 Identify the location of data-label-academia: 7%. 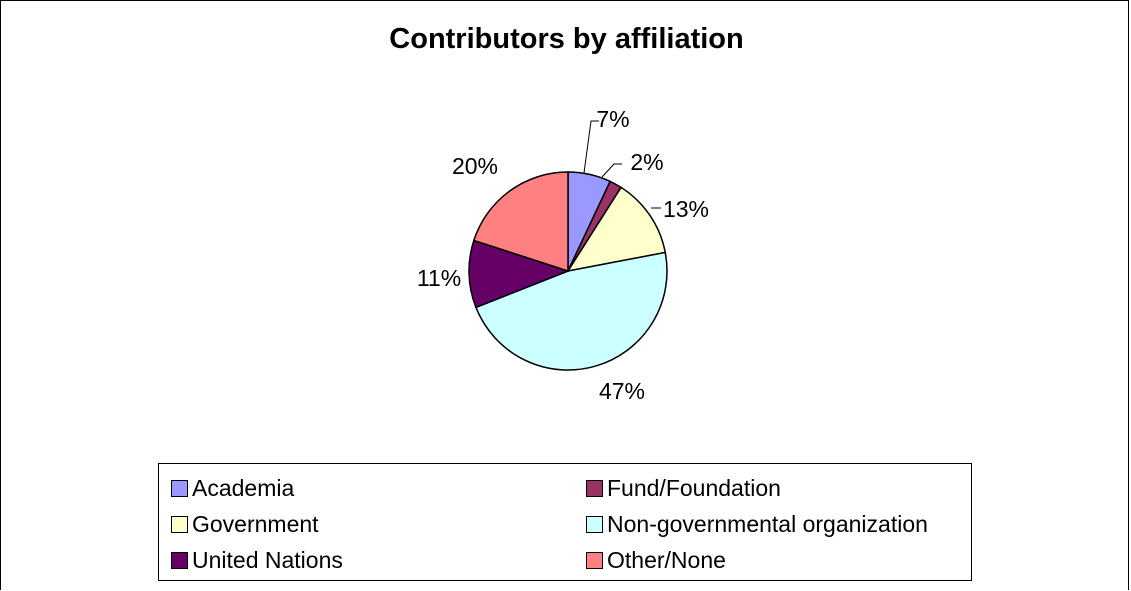
(612, 119).